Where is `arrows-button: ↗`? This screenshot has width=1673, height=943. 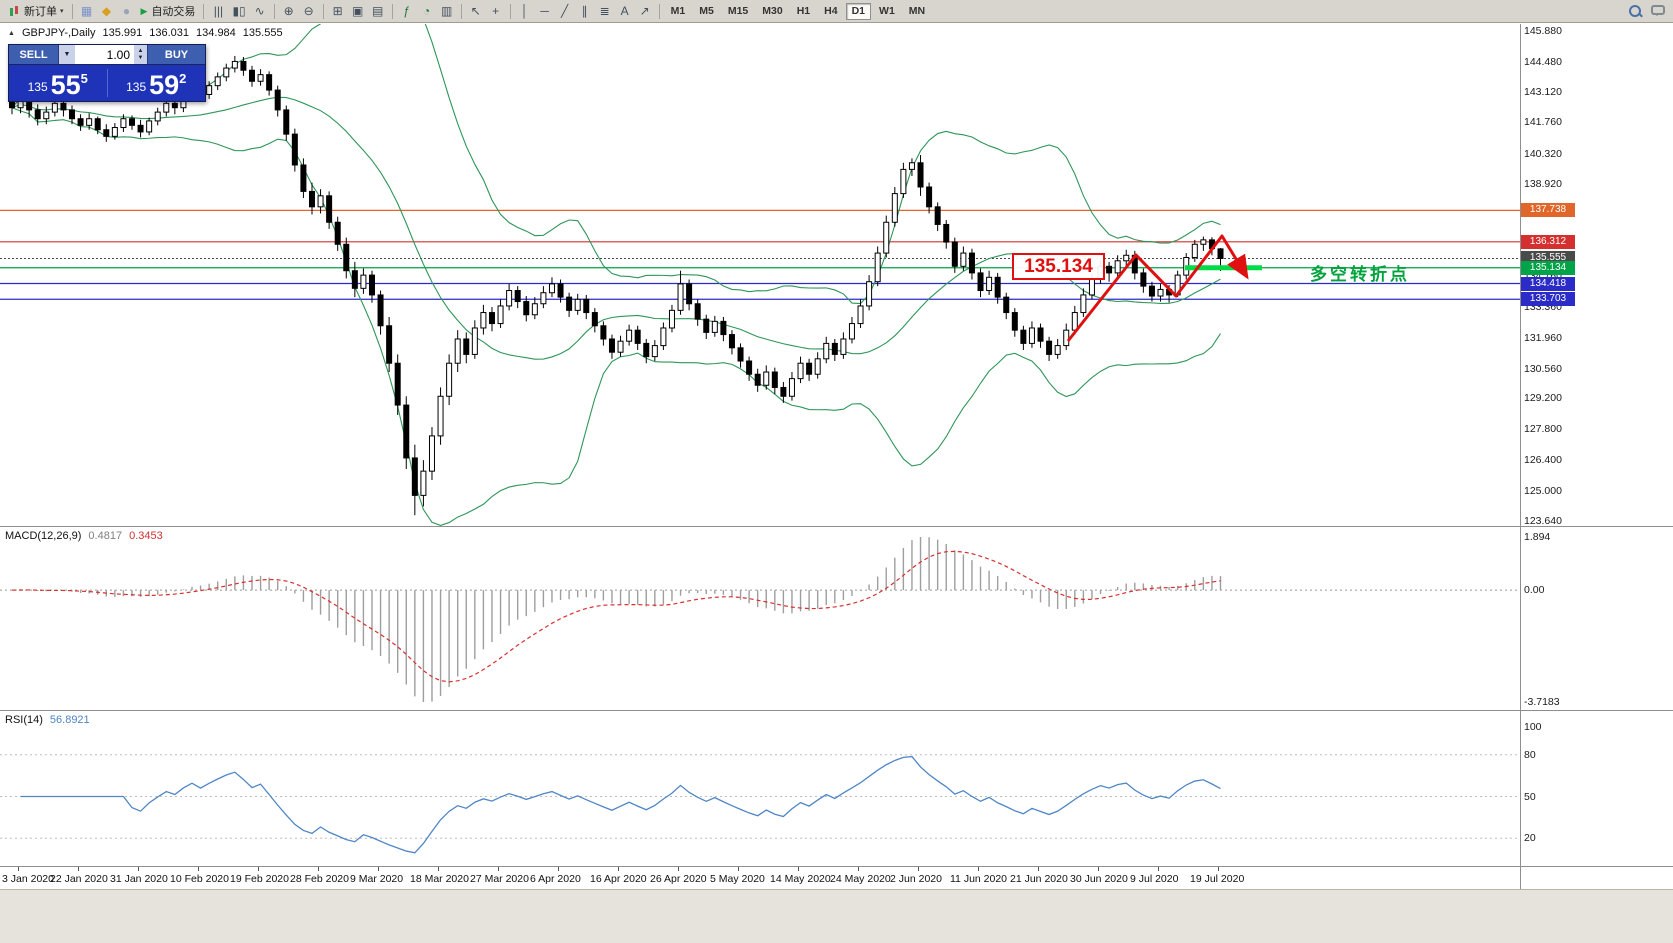
arrows-button: ↗ is located at coordinates (645, 11).